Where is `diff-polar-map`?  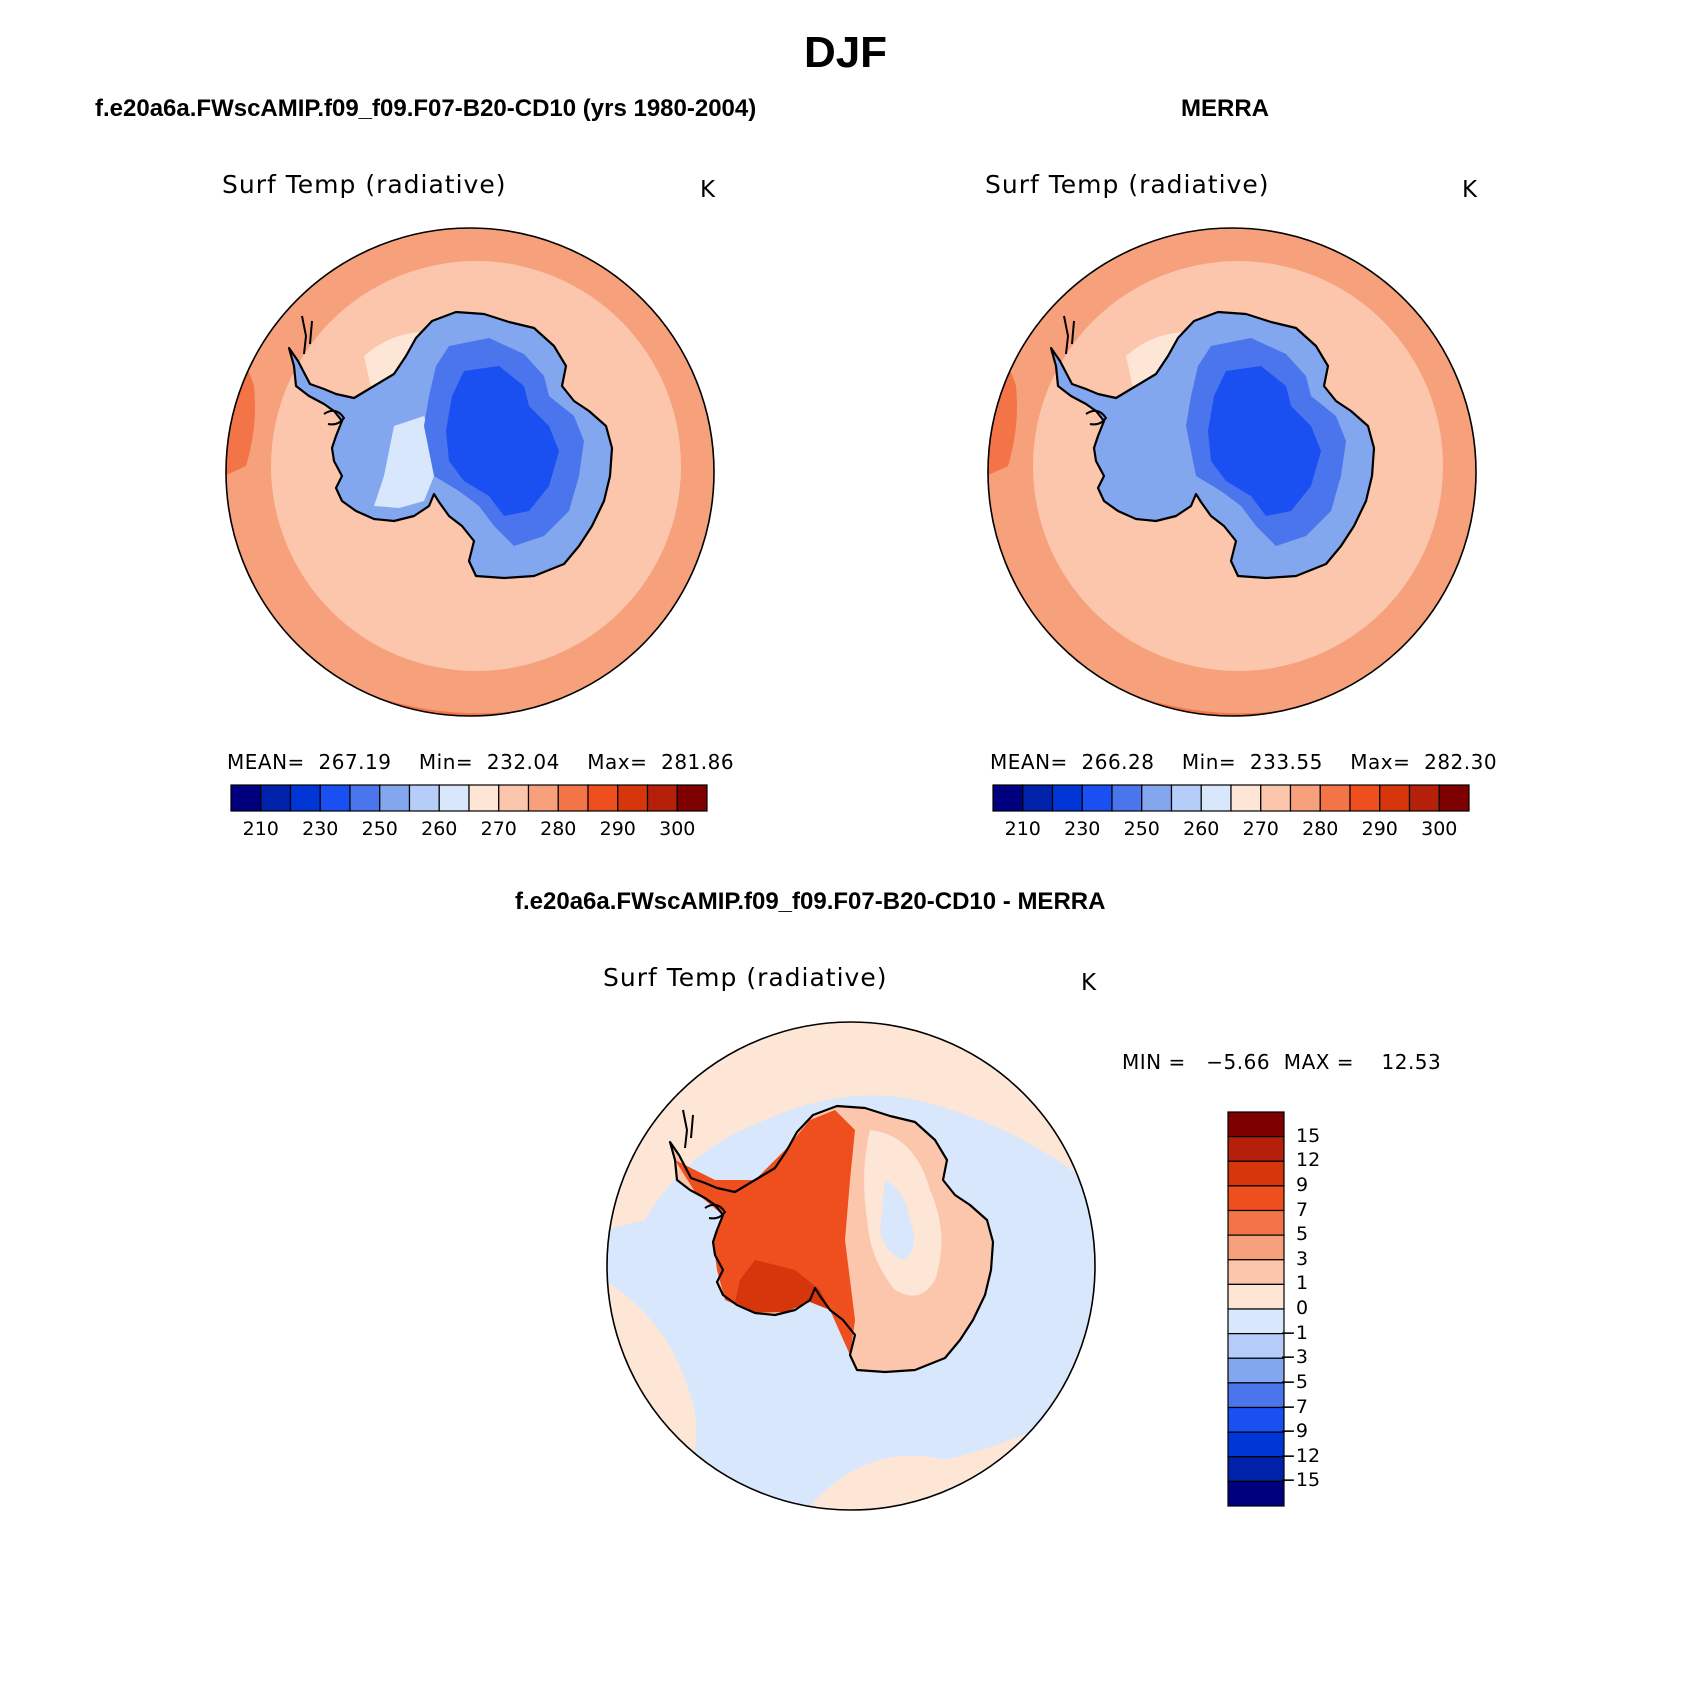
diff-polar-map is located at coordinates (851, 1266).